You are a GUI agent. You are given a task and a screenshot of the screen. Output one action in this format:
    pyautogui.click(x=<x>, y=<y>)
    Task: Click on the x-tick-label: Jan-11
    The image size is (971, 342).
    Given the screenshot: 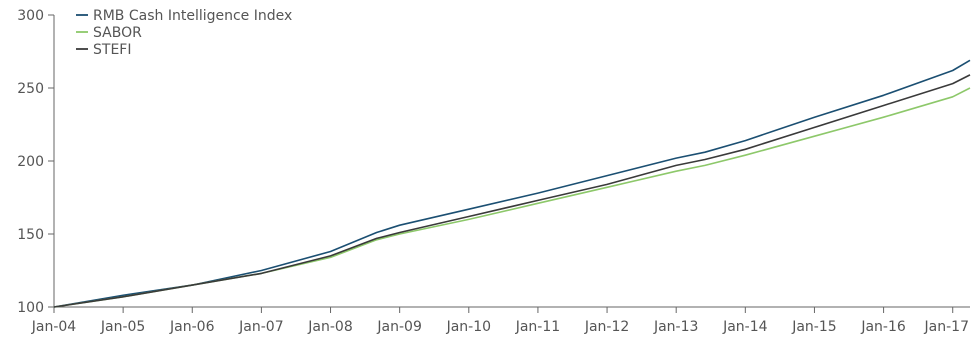 What is the action you would take?
    pyautogui.click(x=537, y=327)
    